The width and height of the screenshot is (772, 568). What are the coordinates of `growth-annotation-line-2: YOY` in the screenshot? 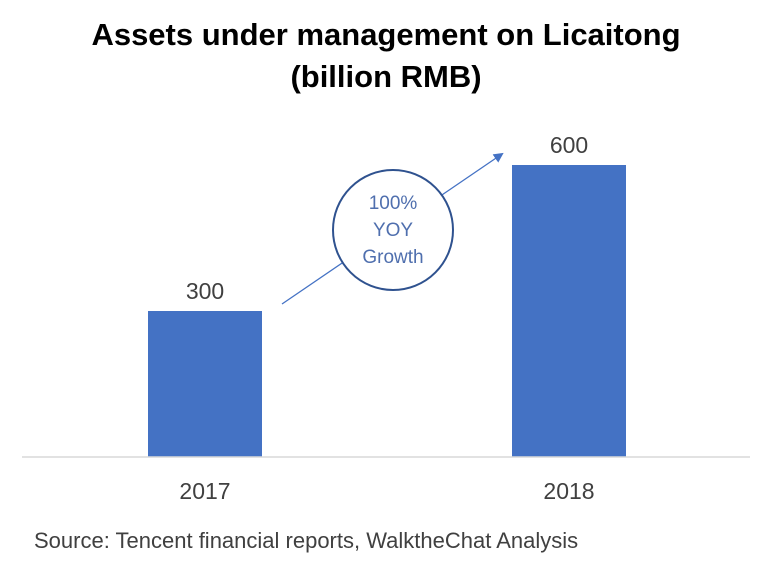 It's located at (393, 230).